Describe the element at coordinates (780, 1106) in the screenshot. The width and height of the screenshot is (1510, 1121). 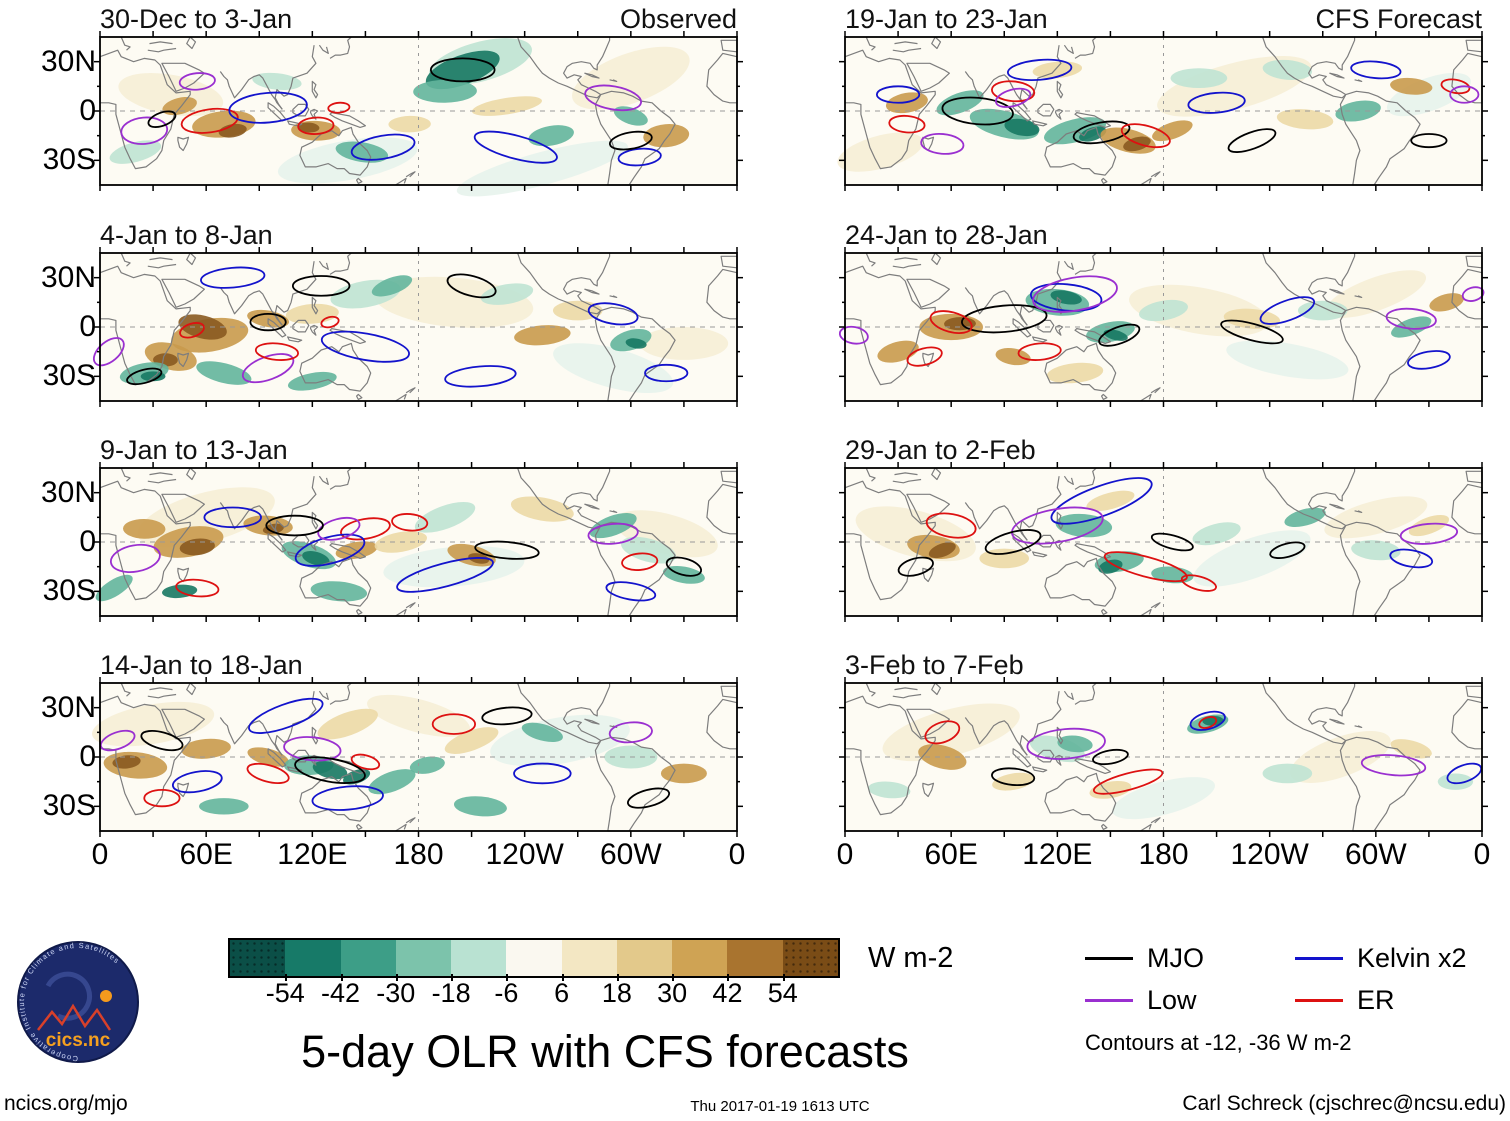
I see `footer-timestamp: Thu 2017-01-19 1613 UTC` at that location.